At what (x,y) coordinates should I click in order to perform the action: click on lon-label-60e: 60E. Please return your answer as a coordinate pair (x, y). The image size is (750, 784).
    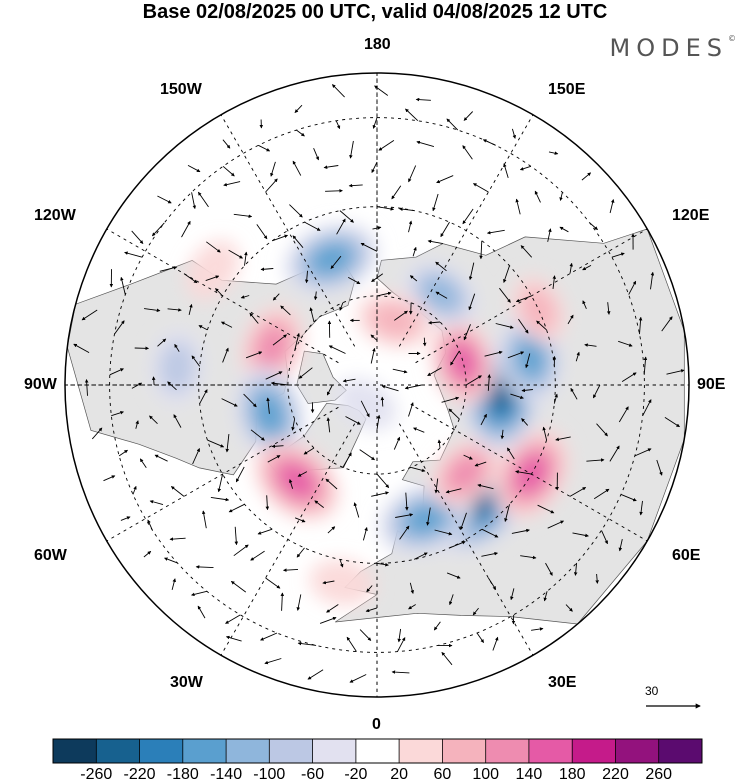
    Looking at the image, I should click on (686, 556).